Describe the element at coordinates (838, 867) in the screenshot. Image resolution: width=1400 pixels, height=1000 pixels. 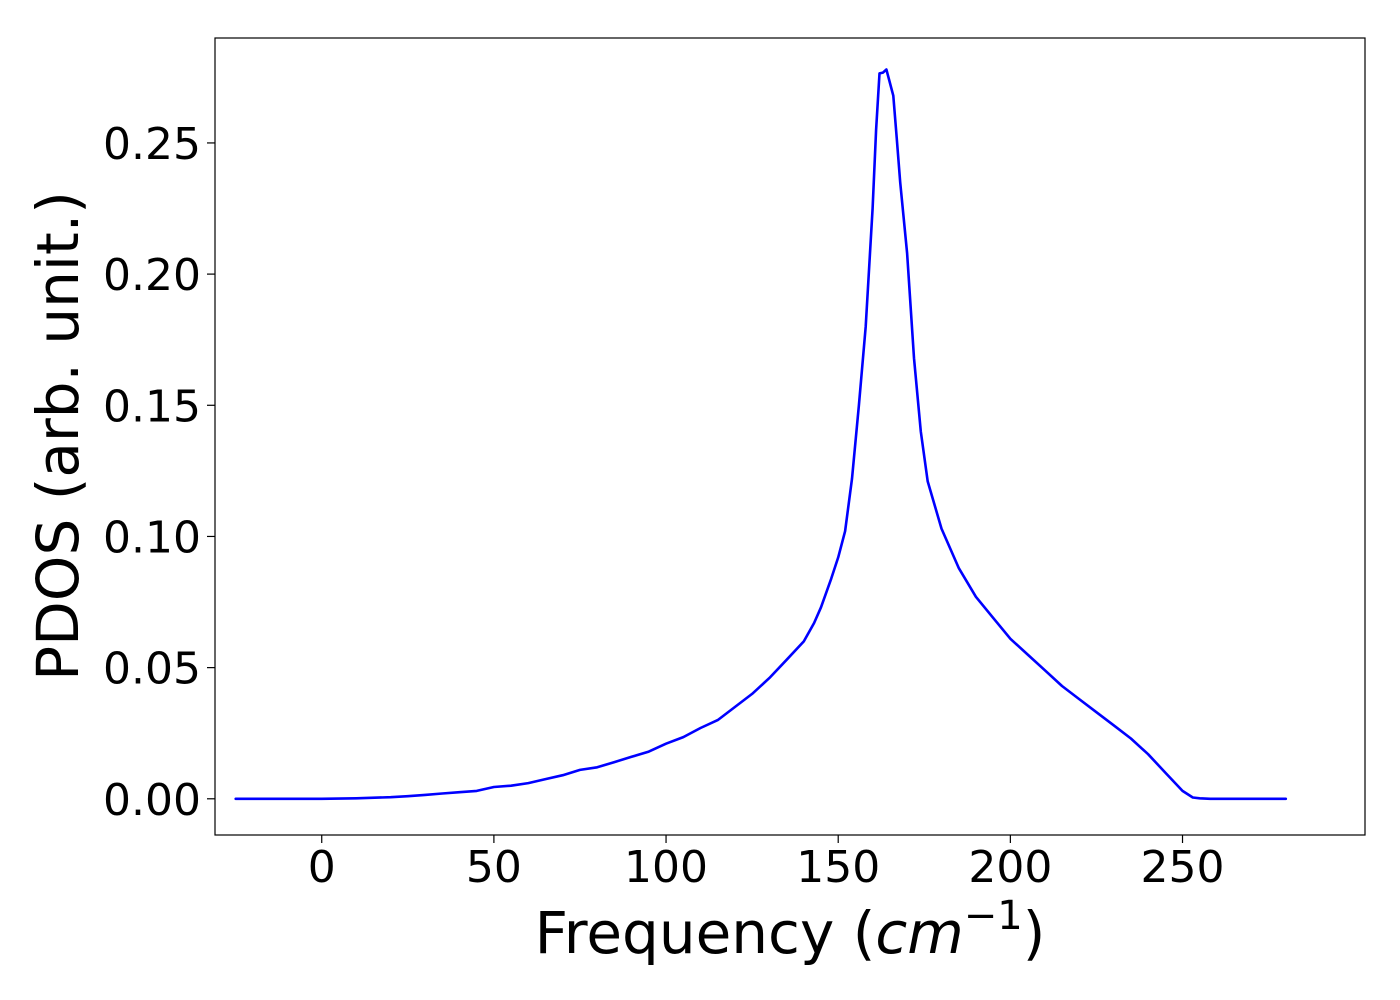
I see `x-tick-label: 150` at that location.